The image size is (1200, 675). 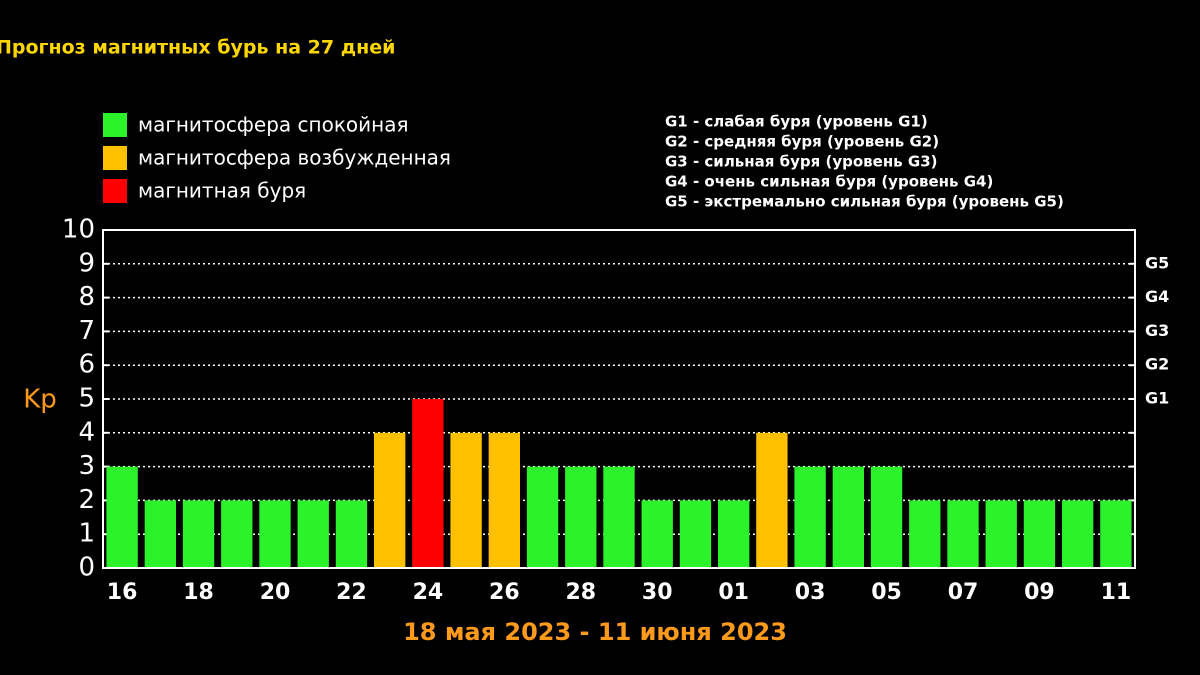 What do you see at coordinates (1157, 398) in the screenshot?
I see `y2-tick-label: G1` at bounding box center [1157, 398].